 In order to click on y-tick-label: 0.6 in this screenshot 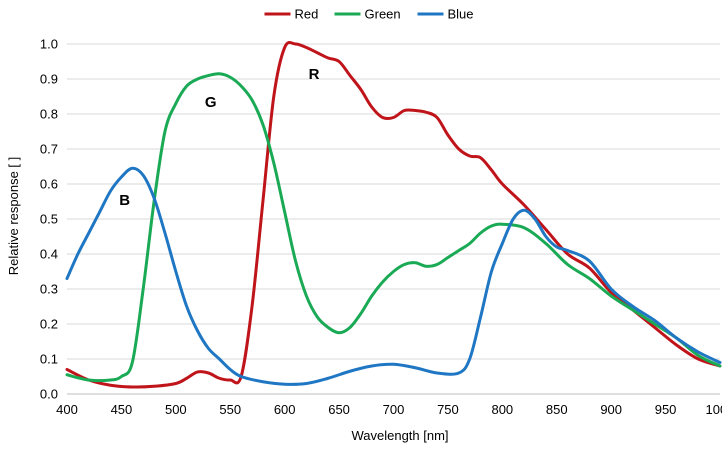, I will do `click(49, 184)`.